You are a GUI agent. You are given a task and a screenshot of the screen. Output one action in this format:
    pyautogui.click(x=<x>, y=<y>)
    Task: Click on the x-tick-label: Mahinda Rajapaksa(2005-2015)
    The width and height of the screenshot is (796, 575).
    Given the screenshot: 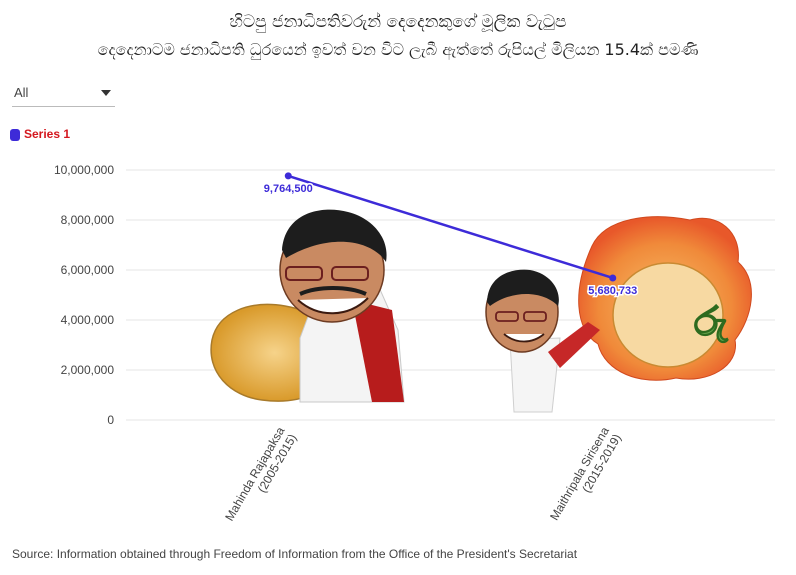 What is the action you would take?
    pyautogui.click(x=260, y=473)
    